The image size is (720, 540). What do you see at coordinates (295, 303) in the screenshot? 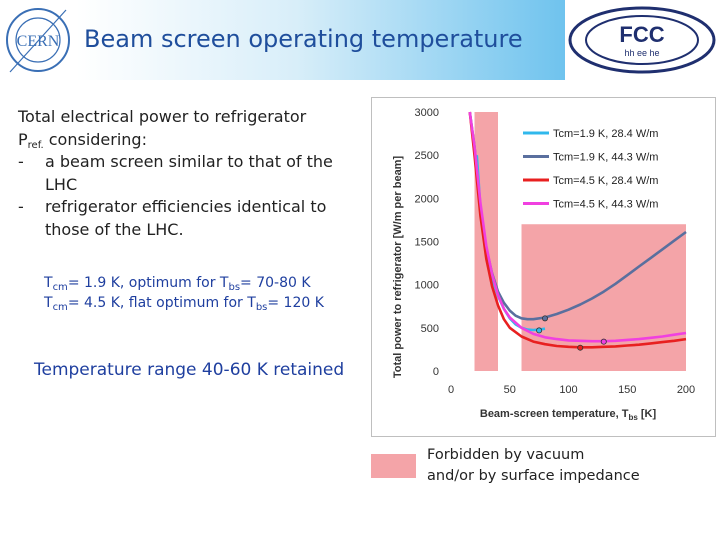
I see `note-2-end: = 120 K` at bounding box center [295, 303].